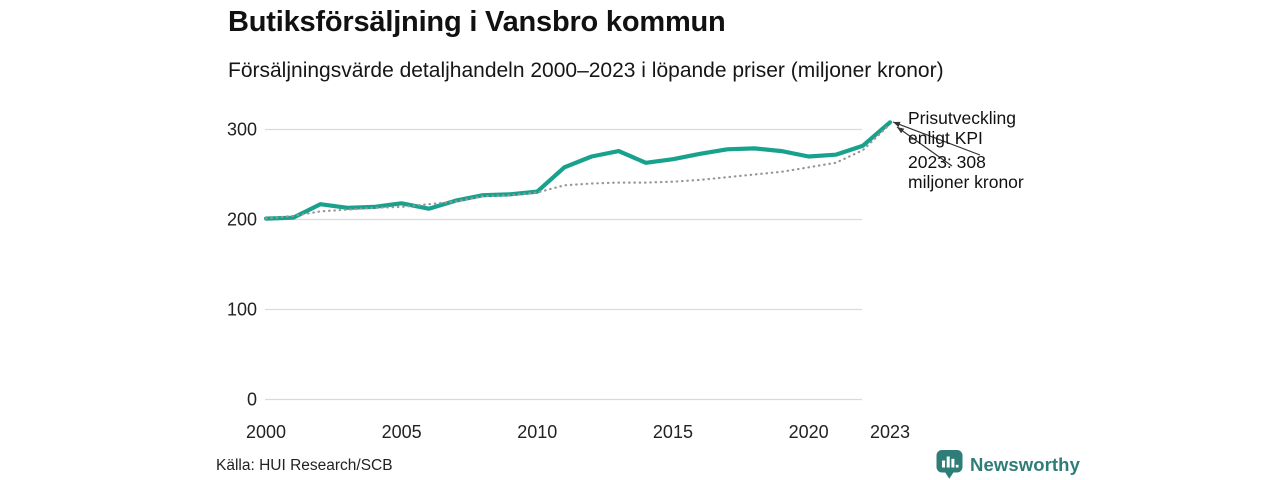  Describe the element at coordinates (266, 432) in the screenshot. I see `x-tick-label: 2000` at that location.